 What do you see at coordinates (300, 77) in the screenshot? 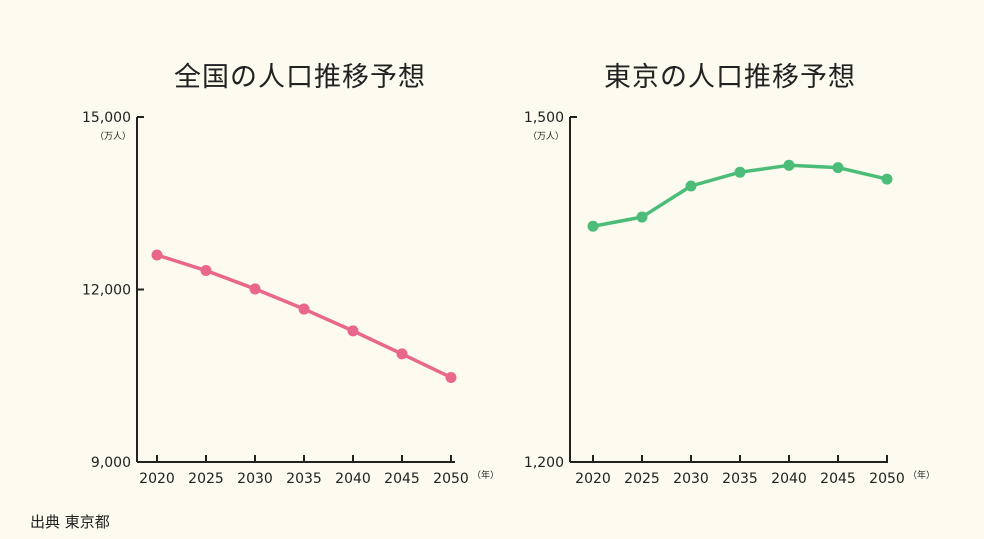
I see `chart-title-national: 全国の人口推移予想` at bounding box center [300, 77].